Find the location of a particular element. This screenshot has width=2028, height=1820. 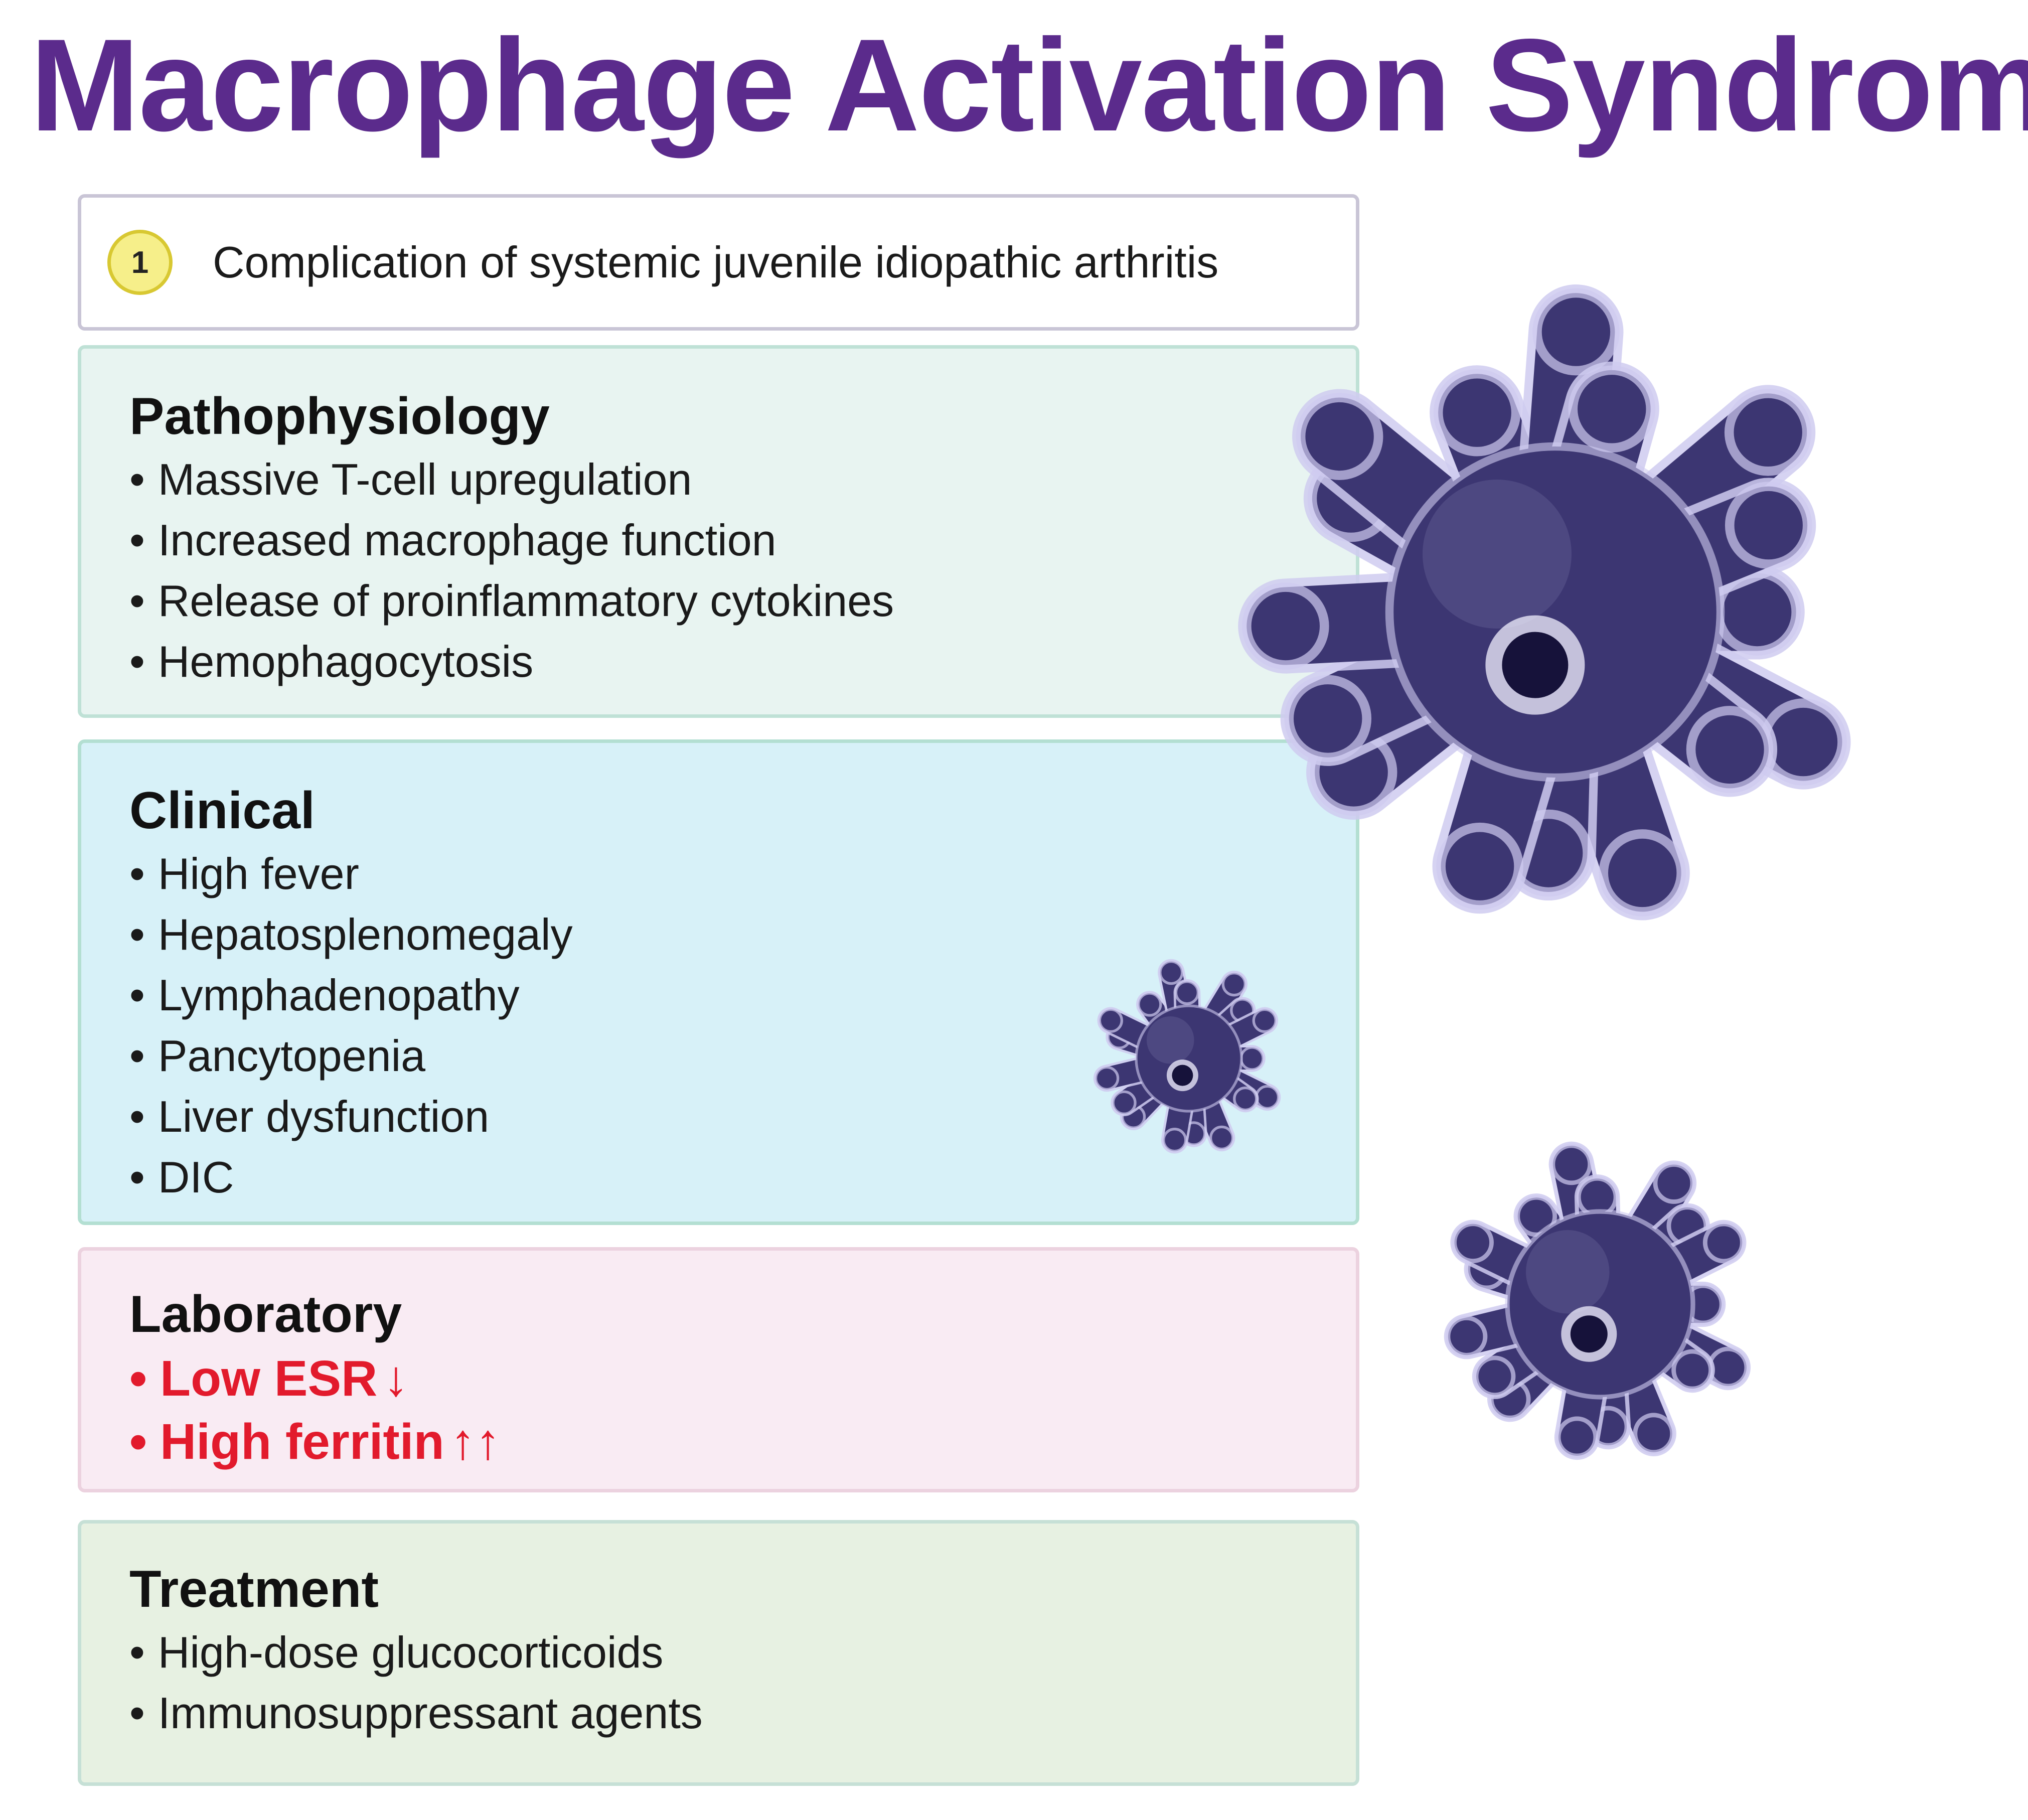

list-item-text: Release of proinflammatory cytokines is located at coordinates (526, 601).